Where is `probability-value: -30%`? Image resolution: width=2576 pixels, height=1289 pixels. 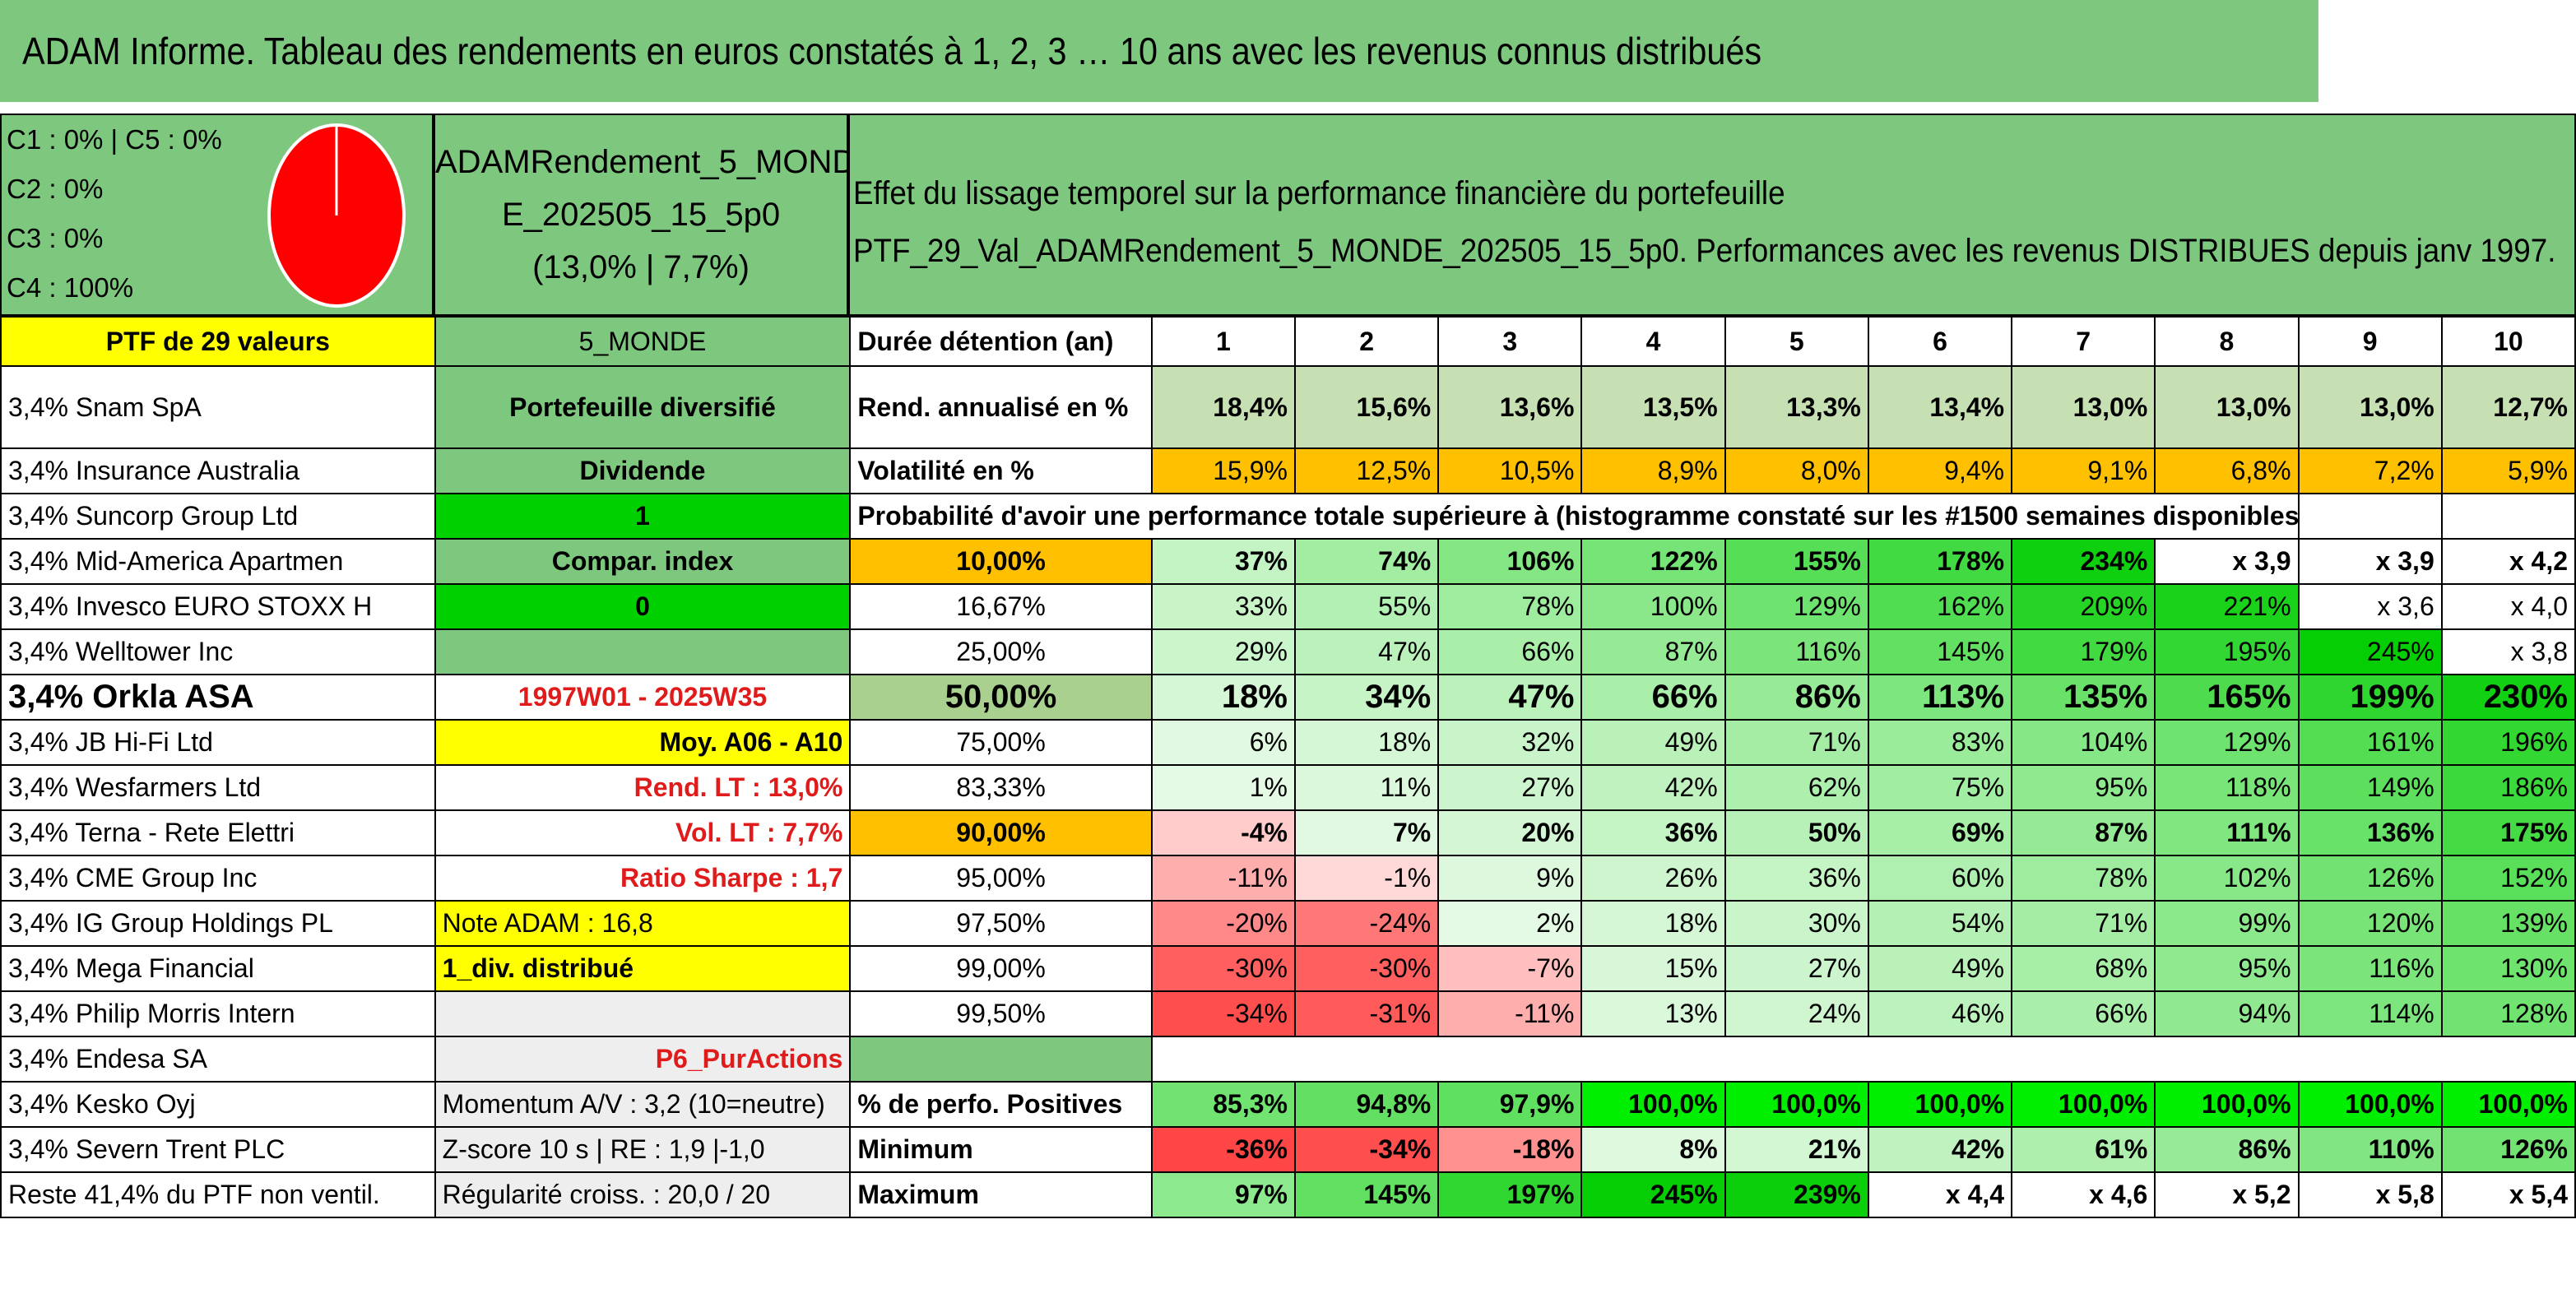
probability-value: -30% is located at coordinates (1366, 968).